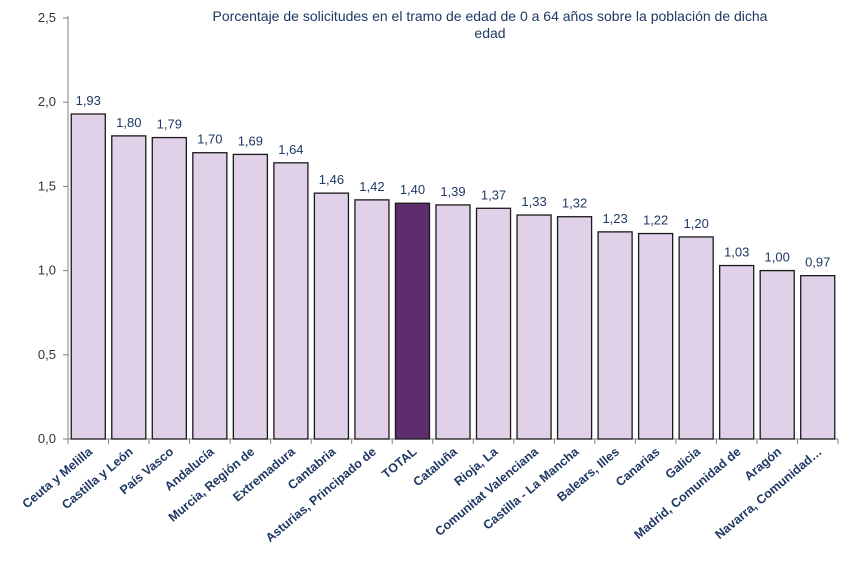 This screenshot has height=579, width=861. I want to click on data-label: 1,37, so click(493, 194).